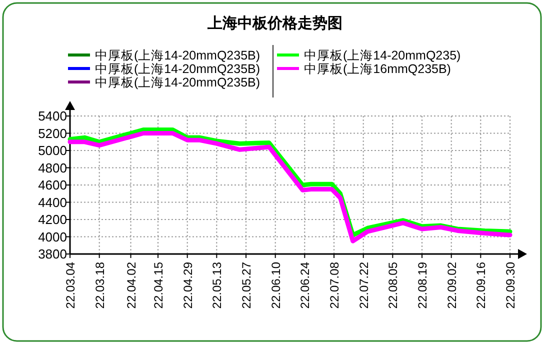 This screenshot has height=350, width=550. What do you see at coordinates (274, 23) in the screenshot?
I see `chart-title: 上海中板价格走势图` at bounding box center [274, 23].